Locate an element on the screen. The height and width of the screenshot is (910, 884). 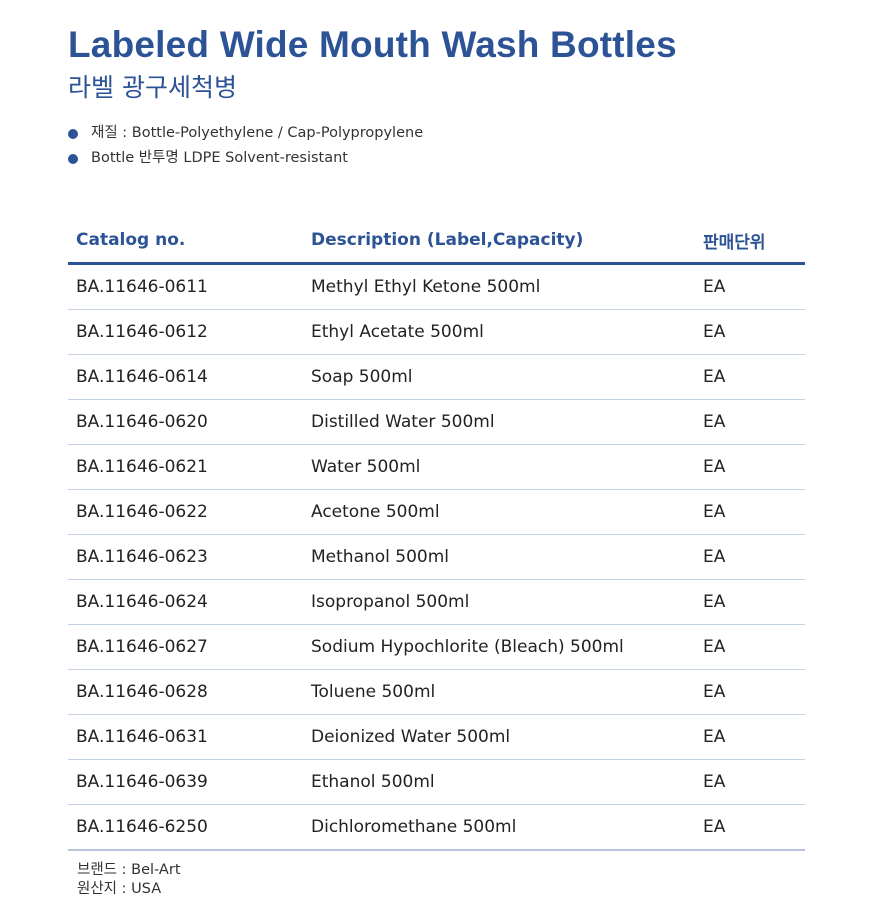
description-cell: Methyl Ethyl Ketone 500ml is located at coordinates (499, 286).